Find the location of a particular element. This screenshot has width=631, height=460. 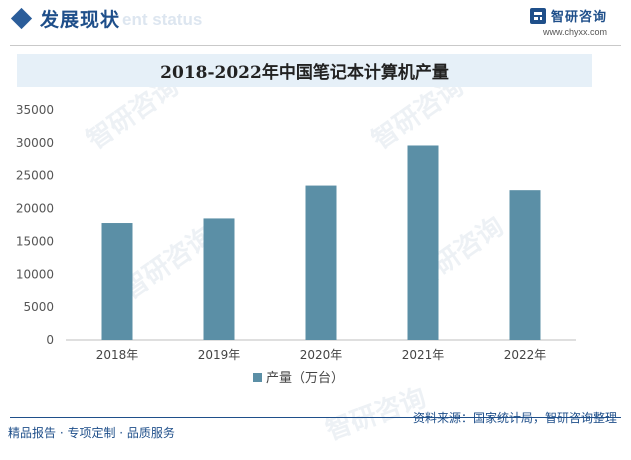

chart-title-band: 2018-2022年中国笔记本计算机产量 is located at coordinates (304, 70).